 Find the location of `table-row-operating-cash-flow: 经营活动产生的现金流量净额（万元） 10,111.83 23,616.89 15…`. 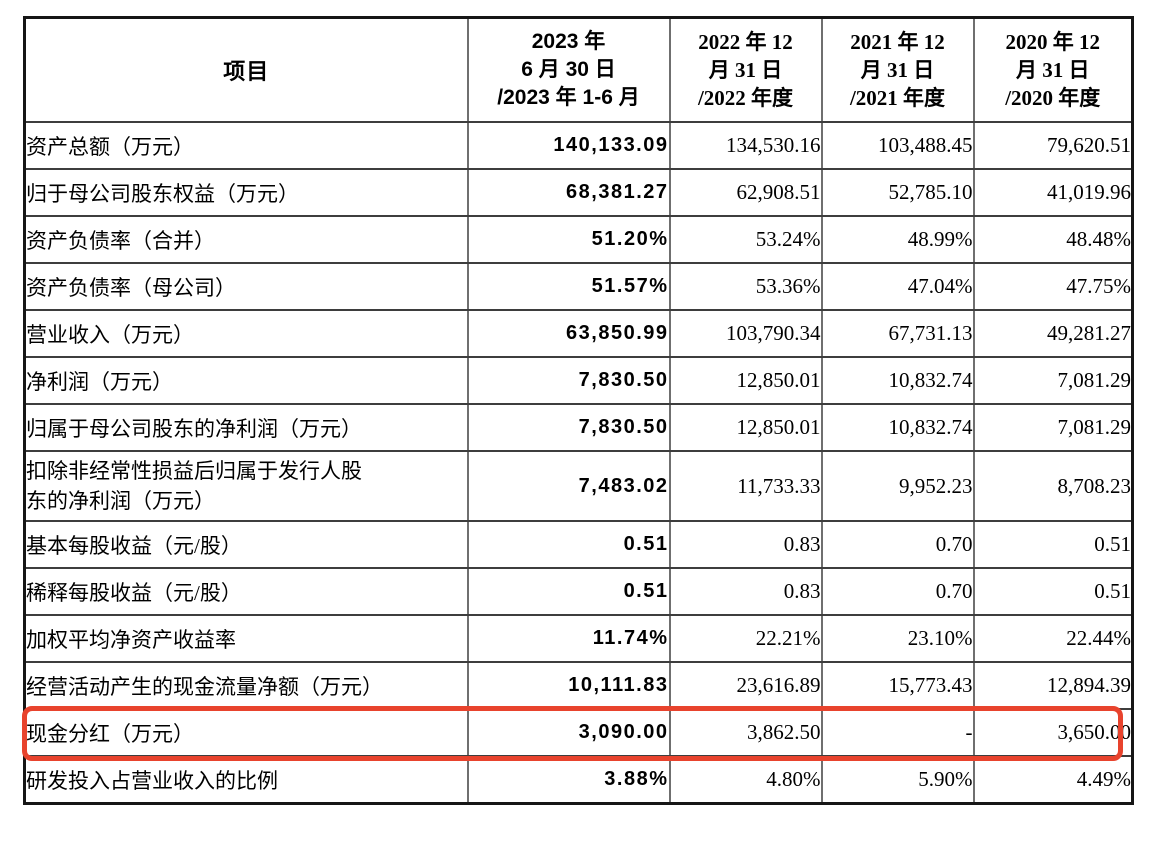

table-row-operating-cash-flow: 经营活动产生的现金流量净额（万元） 10,111.83 23,616.89 15… is located at coordinates (578, 685).